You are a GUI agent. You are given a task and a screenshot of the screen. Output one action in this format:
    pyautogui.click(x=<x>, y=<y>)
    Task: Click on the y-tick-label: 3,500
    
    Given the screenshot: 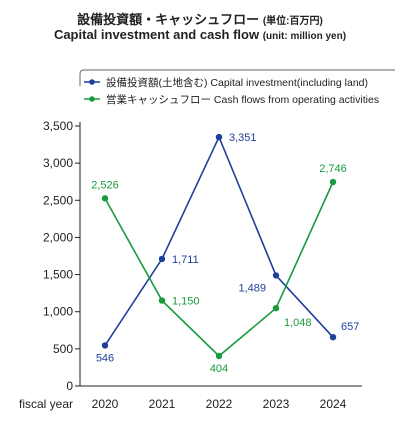 What is the action you would take?
    pyautogui.click(x=58, y=126)
    